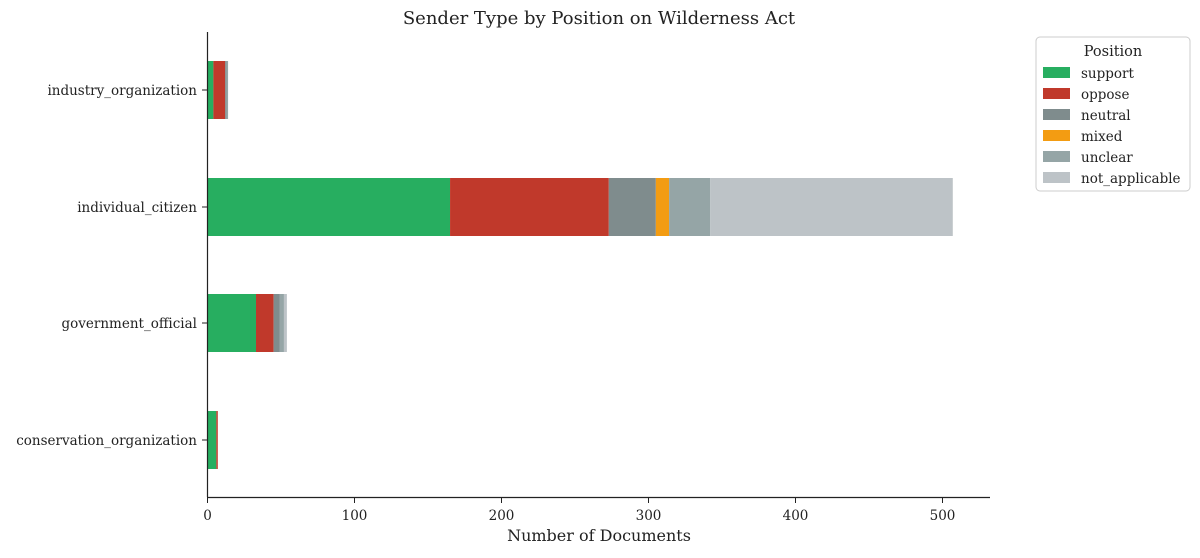 The width and height of the screenshot is (1200, 558). What do you see at coordinates (1105, 95) in the screenshot?
I see `legend-label-oppose: oppose` at bounding box center [1105, 95].